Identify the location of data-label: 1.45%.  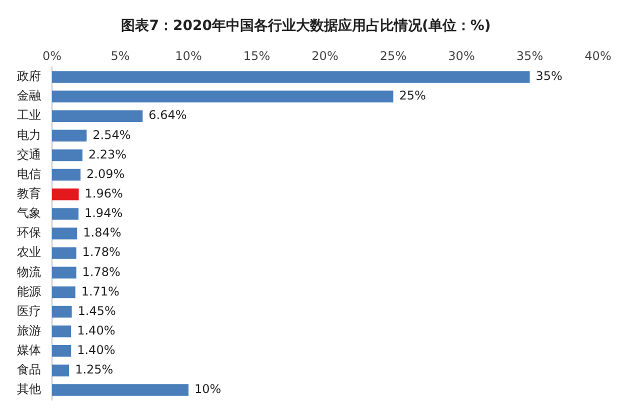
(97, 311).